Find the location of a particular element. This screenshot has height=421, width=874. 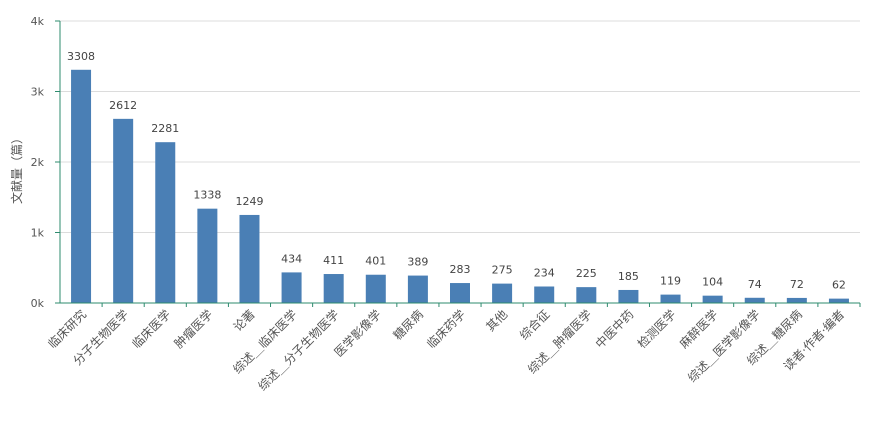

x-tick-label: 检测医学 is located at coordinates (656, 329).